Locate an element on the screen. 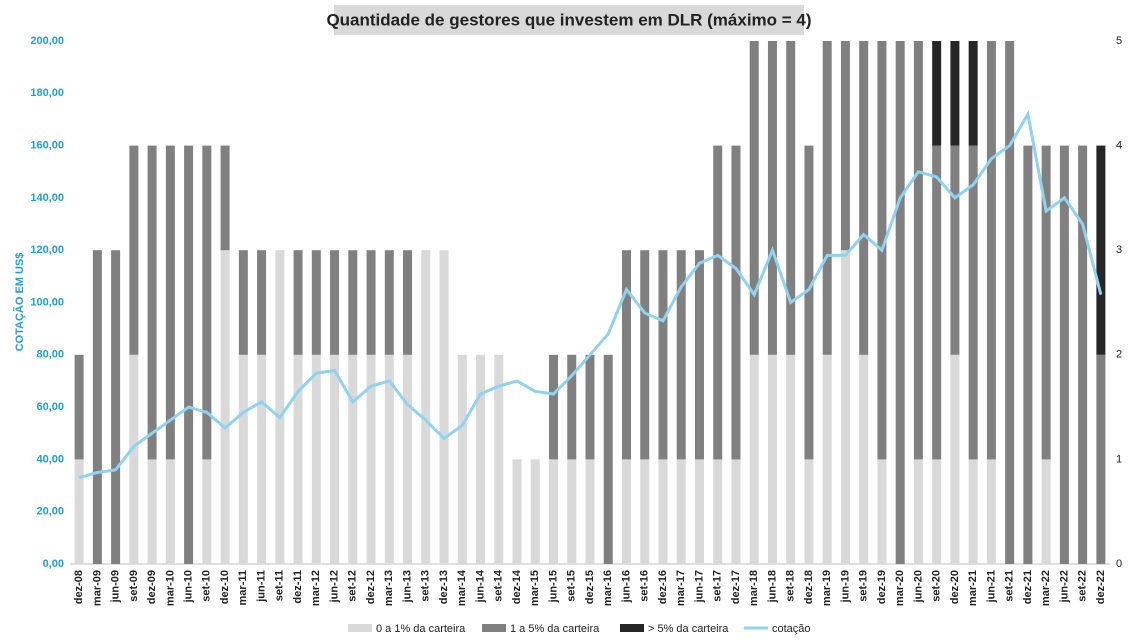 Image resolution: width=1138 pixels, height=643 pixels. y2-tick-label: 2 is located at coordinates (1119, 355).